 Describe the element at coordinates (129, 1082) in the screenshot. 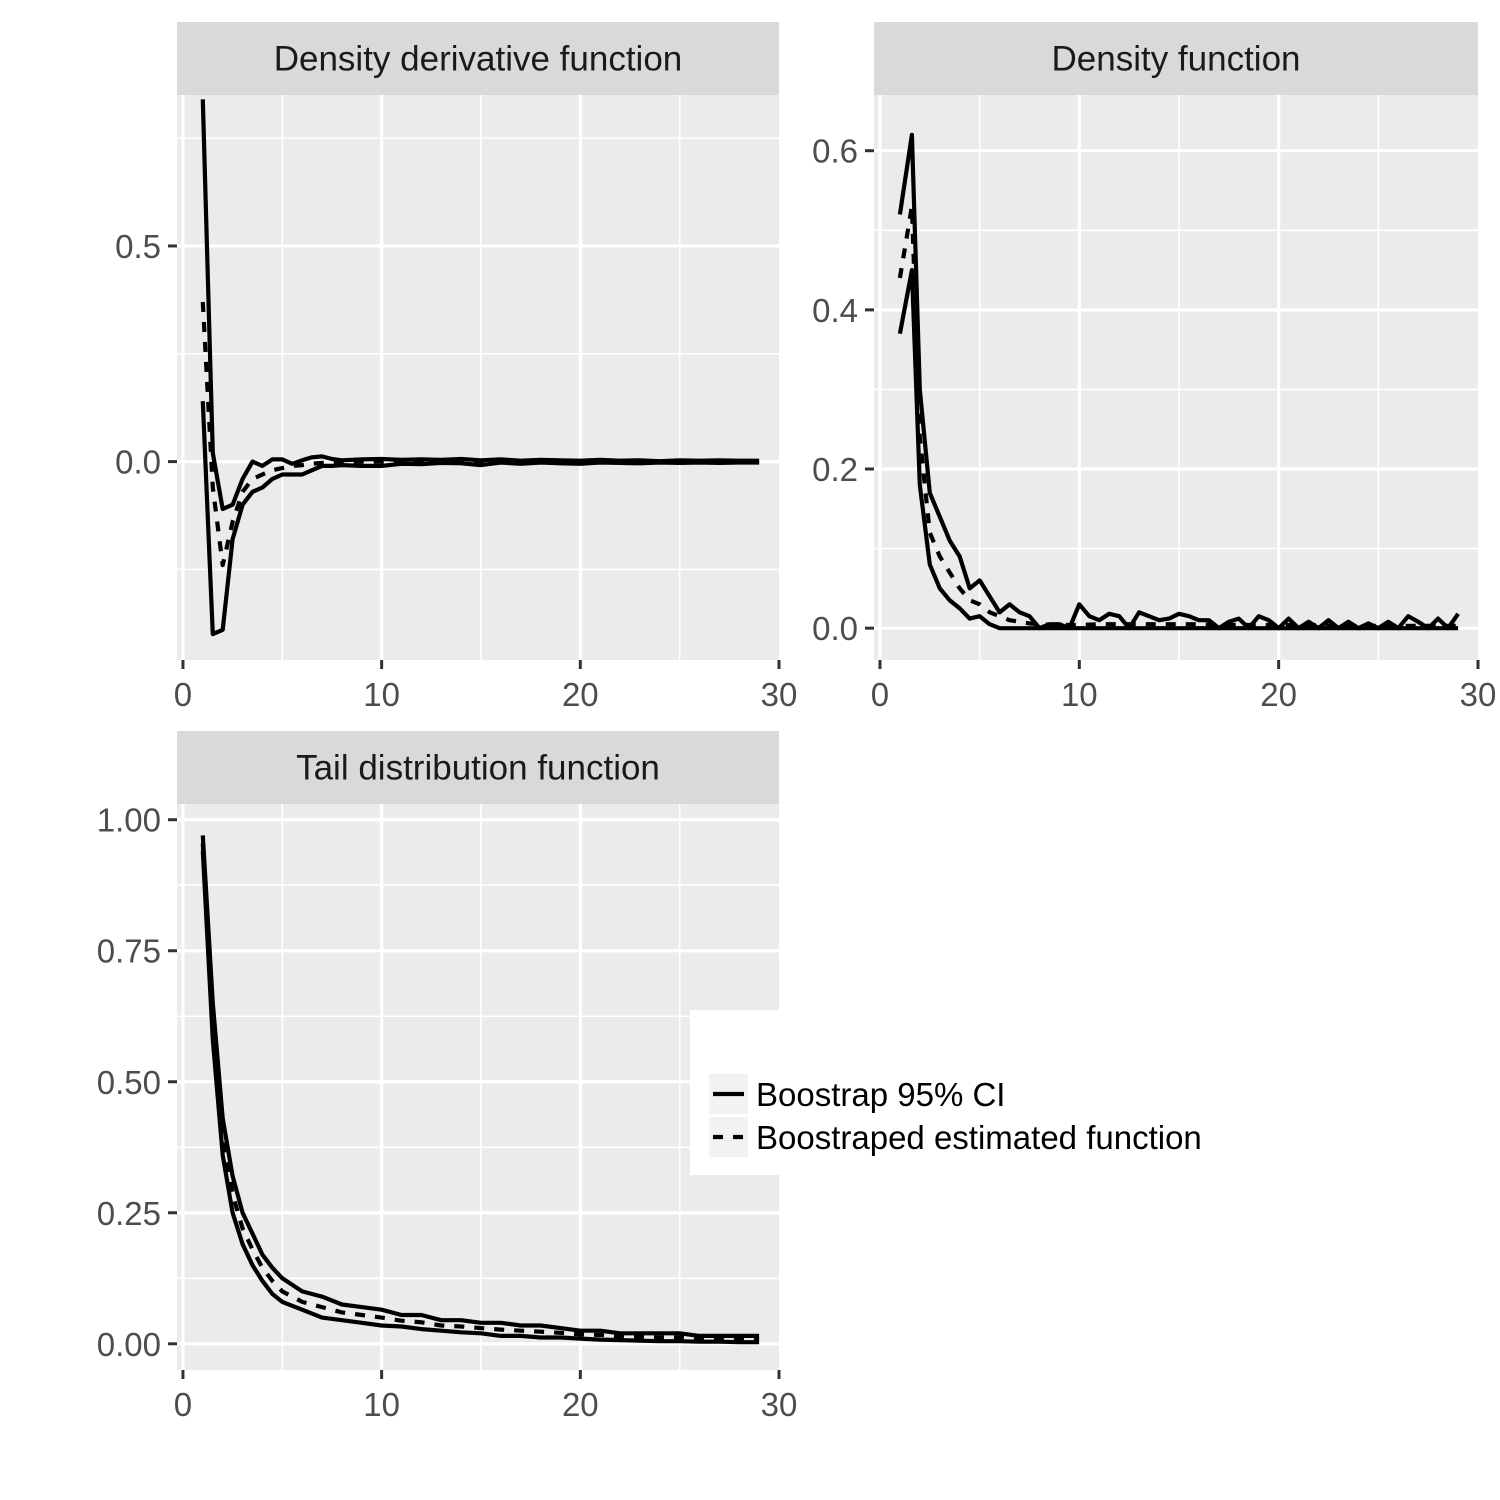

I see `y-tick-label: 0.50` at that location.